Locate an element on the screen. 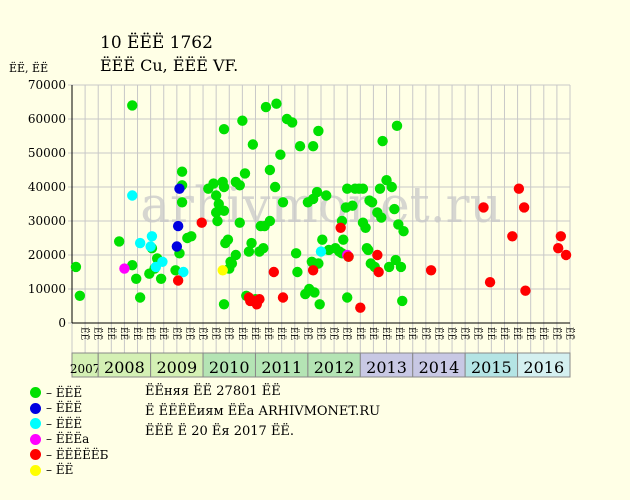 This screenshot has width=630, height=500. year-label: 2012 is located at coordinates (334, 367).